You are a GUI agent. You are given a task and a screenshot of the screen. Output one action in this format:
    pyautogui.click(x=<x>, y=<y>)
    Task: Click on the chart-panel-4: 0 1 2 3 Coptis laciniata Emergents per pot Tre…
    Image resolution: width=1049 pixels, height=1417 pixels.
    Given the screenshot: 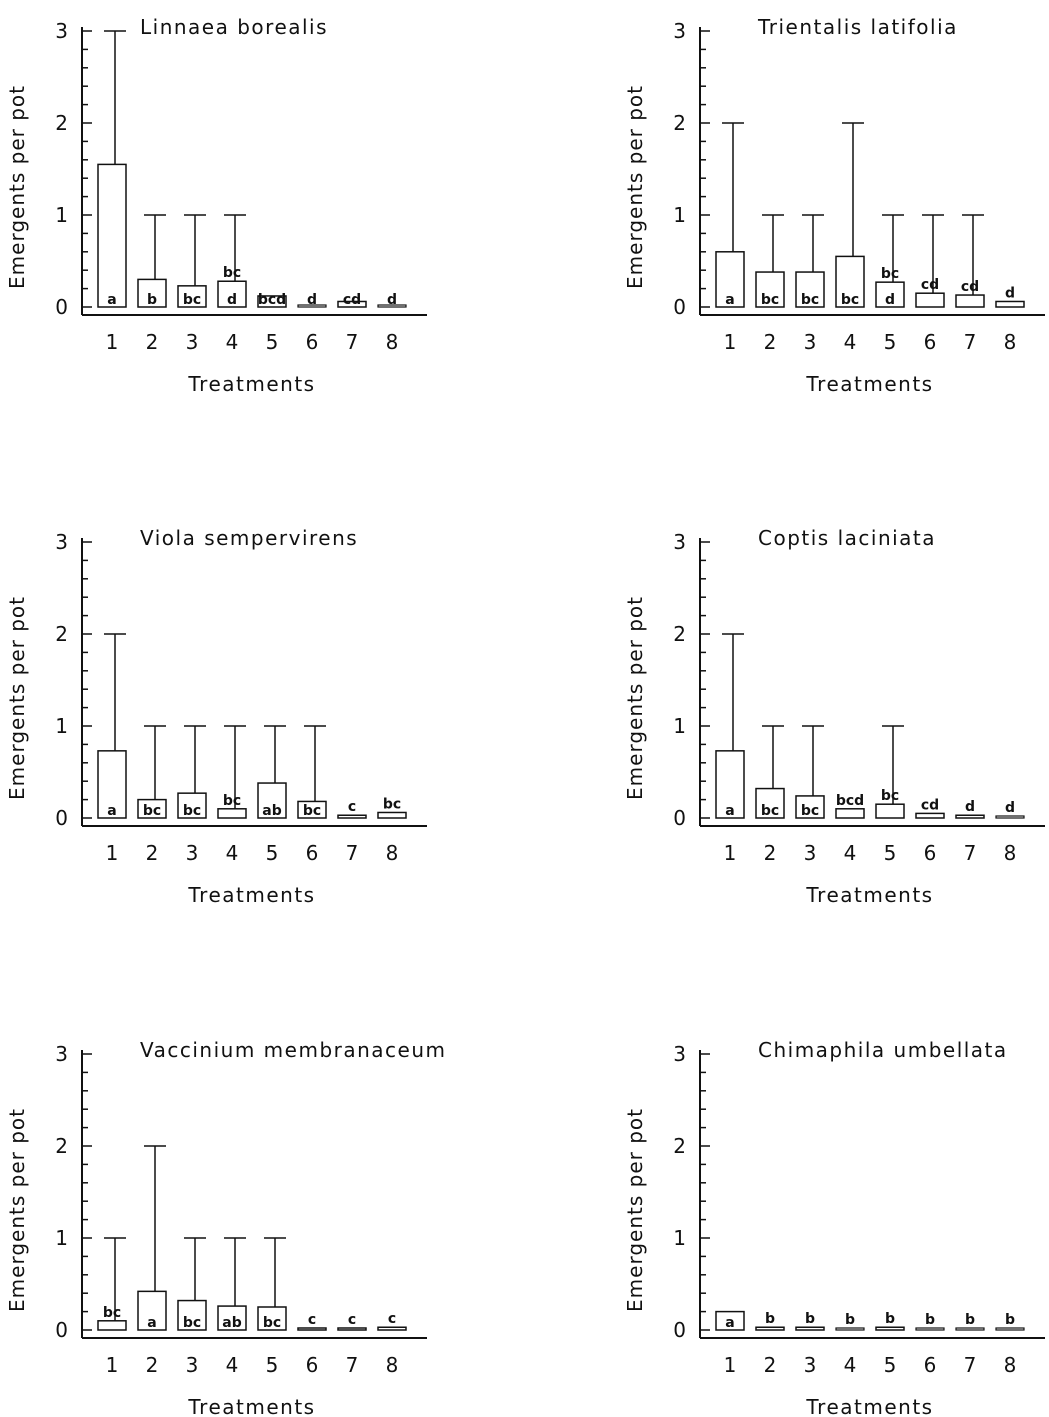 What is the action you would take?
    pyautogui.click(x=834, y=716)
    